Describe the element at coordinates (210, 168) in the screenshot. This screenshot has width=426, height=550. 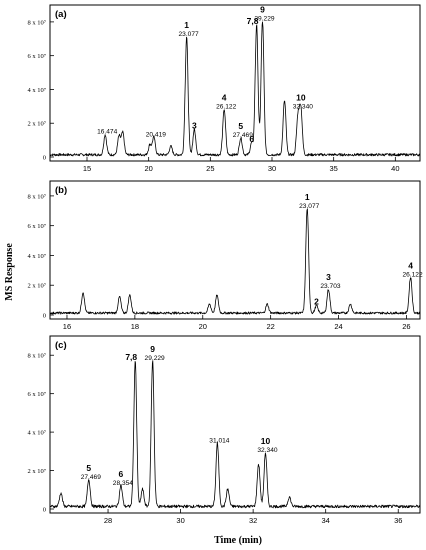
I see `x-tick-label: 25` at that location.